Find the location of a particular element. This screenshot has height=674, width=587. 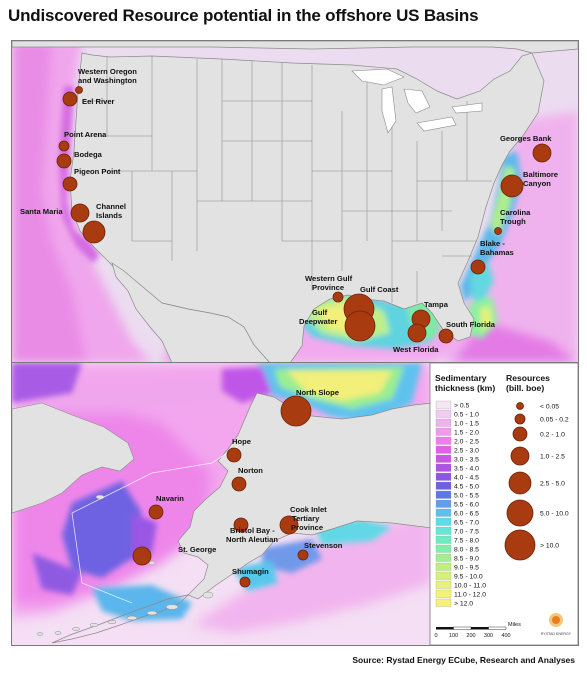

basin-bubble-gulf-deepwater is located at coordinates (360, 326).